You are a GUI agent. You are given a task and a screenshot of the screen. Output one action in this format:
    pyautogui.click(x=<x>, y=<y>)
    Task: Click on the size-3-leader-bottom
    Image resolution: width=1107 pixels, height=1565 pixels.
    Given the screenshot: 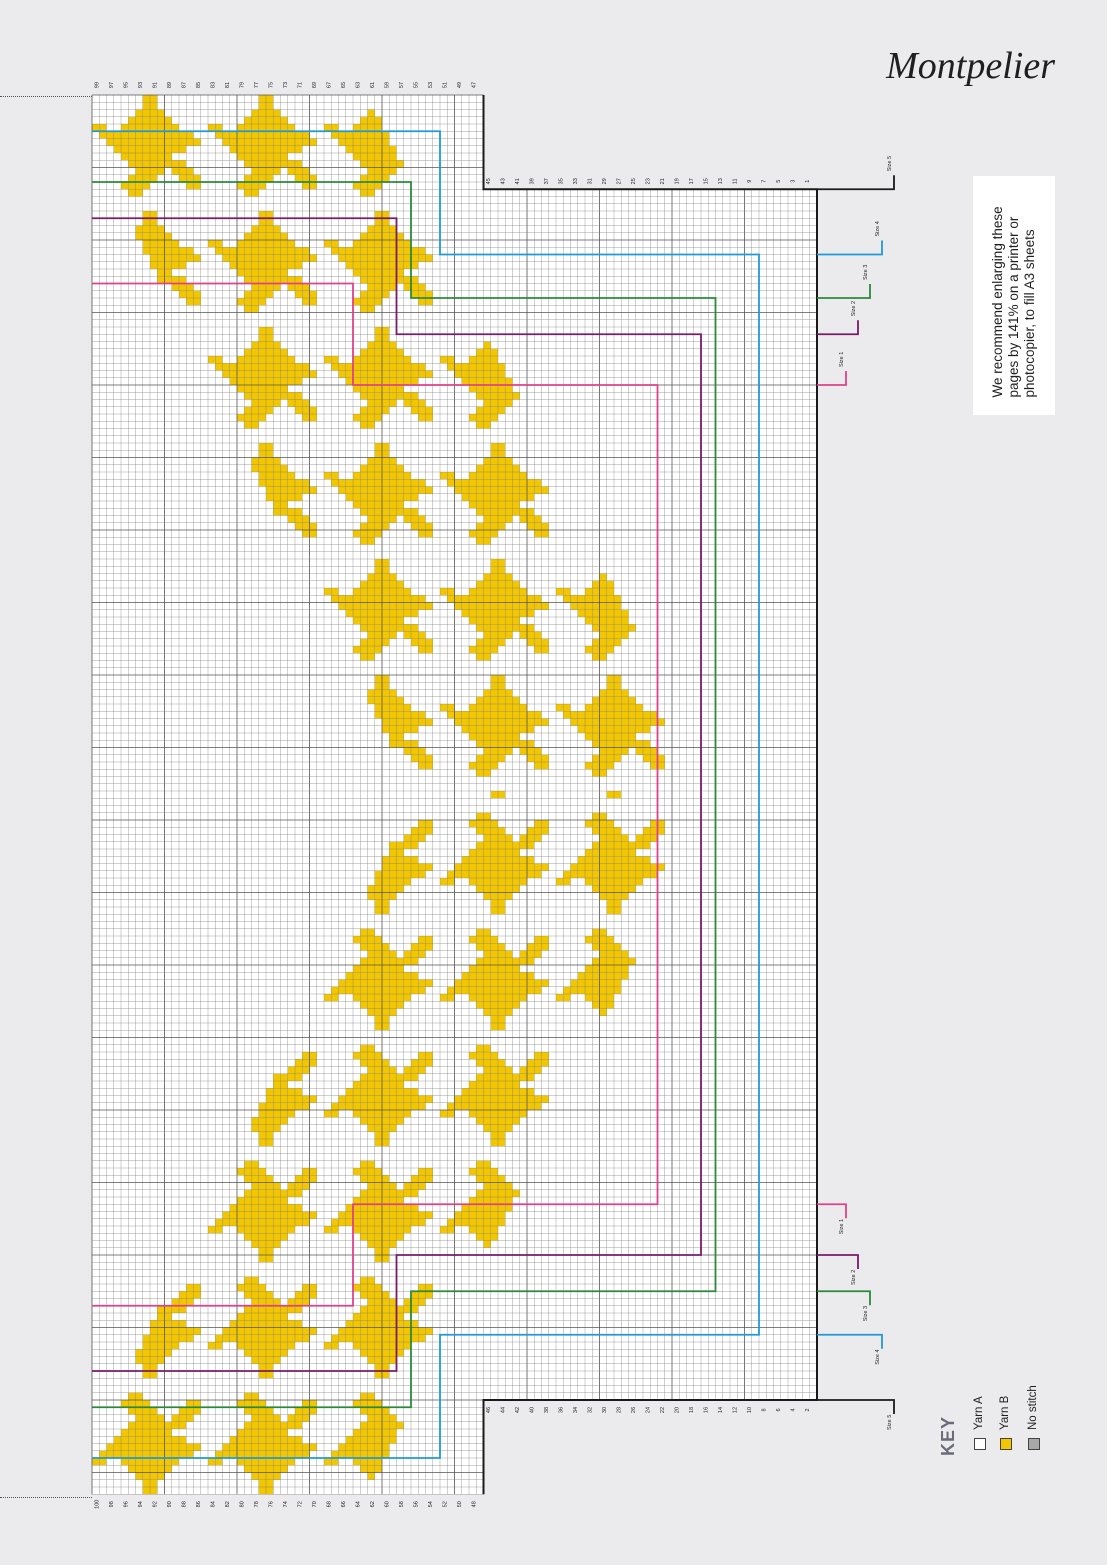 What is the action you would take?
    pyautogui.click(x=844, y=1298)
    